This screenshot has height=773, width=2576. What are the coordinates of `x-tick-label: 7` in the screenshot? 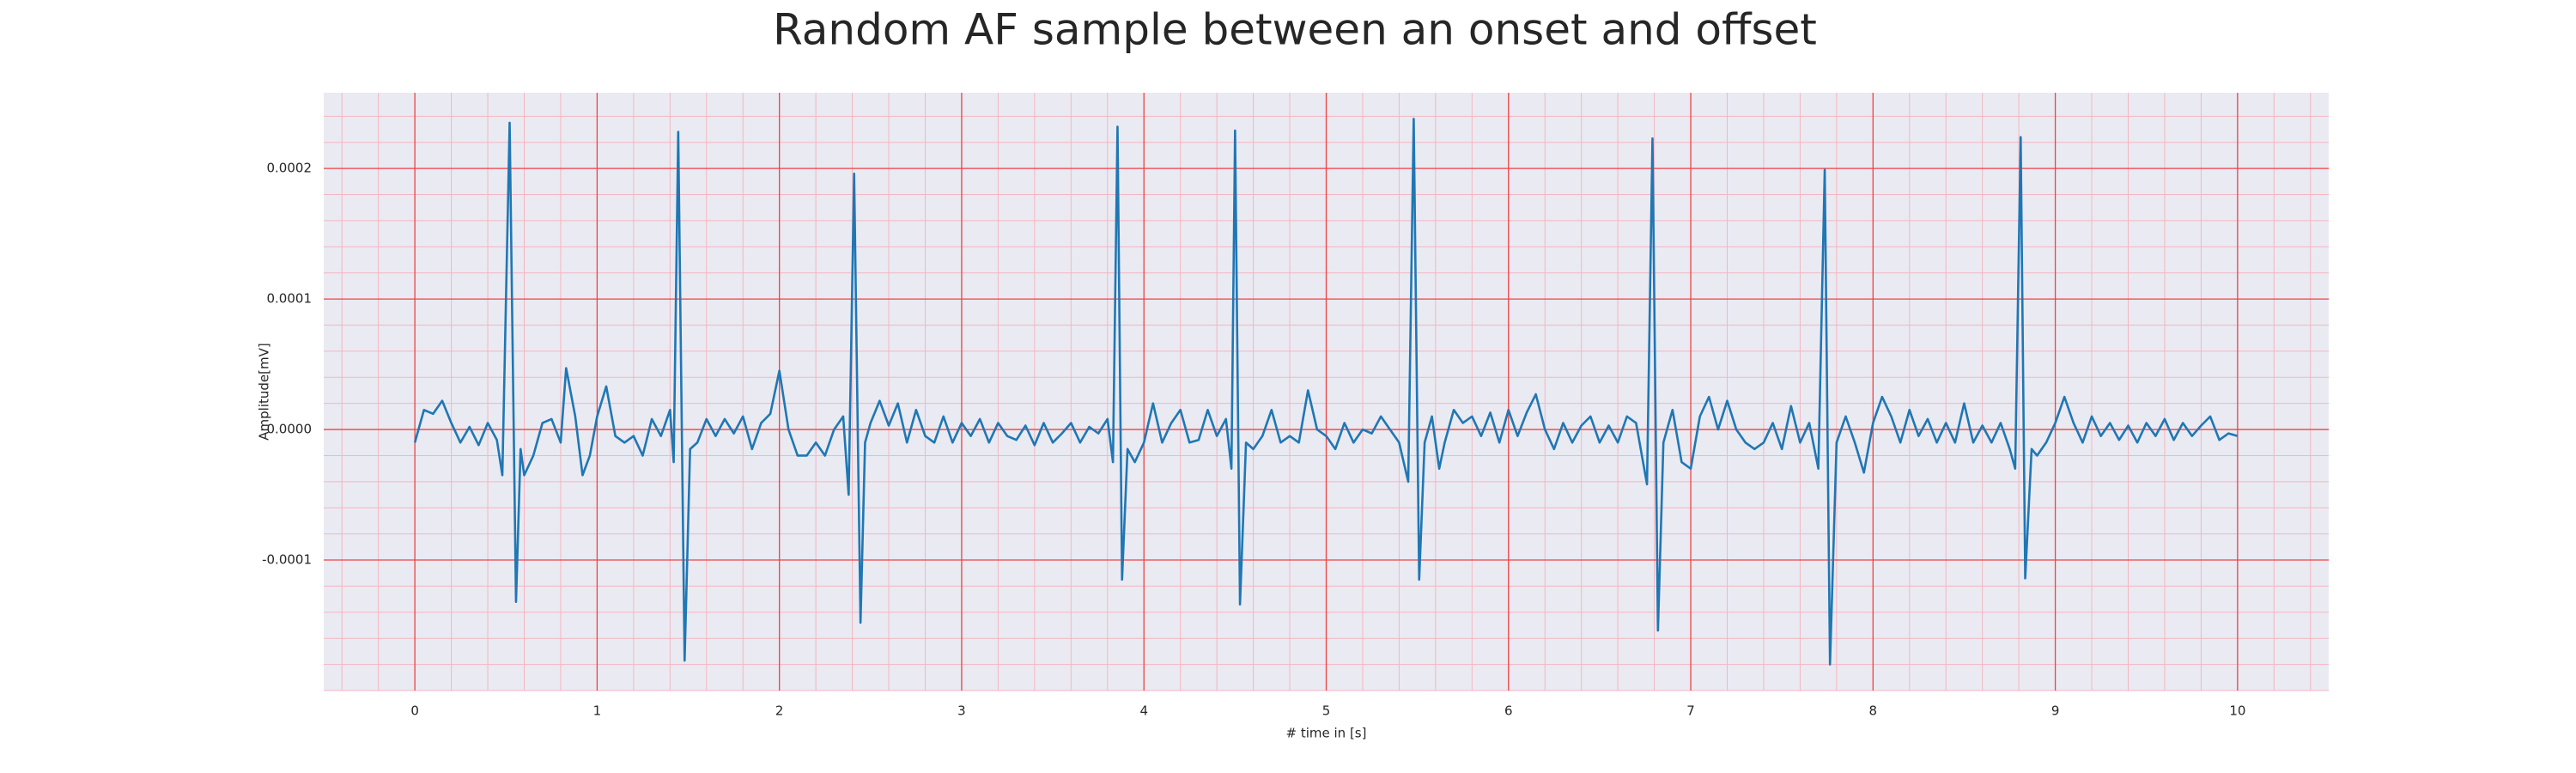 It's located at (1690, 711).